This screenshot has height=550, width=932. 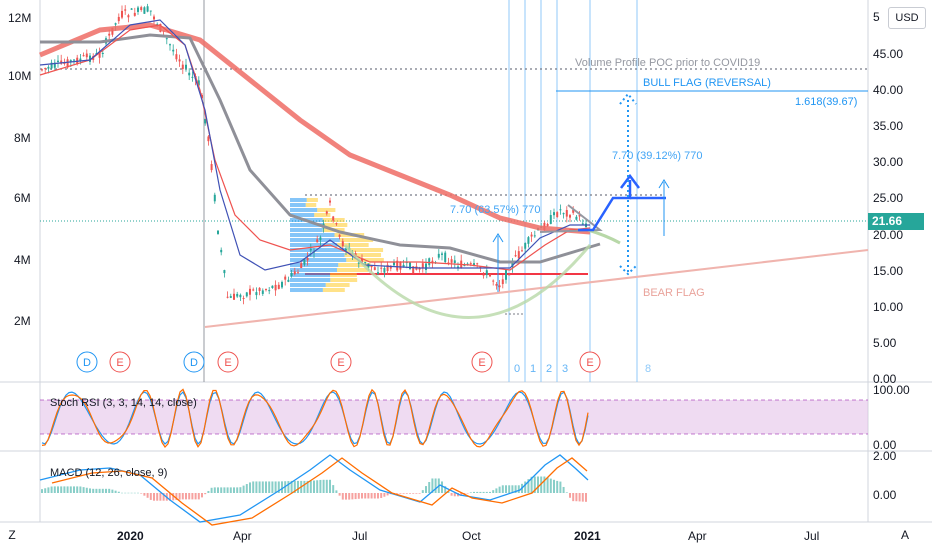 What do you see at coordinates (888, 271) in the screenshot?
I see `price-tick: 15.00` at bounding box center [888, 271].